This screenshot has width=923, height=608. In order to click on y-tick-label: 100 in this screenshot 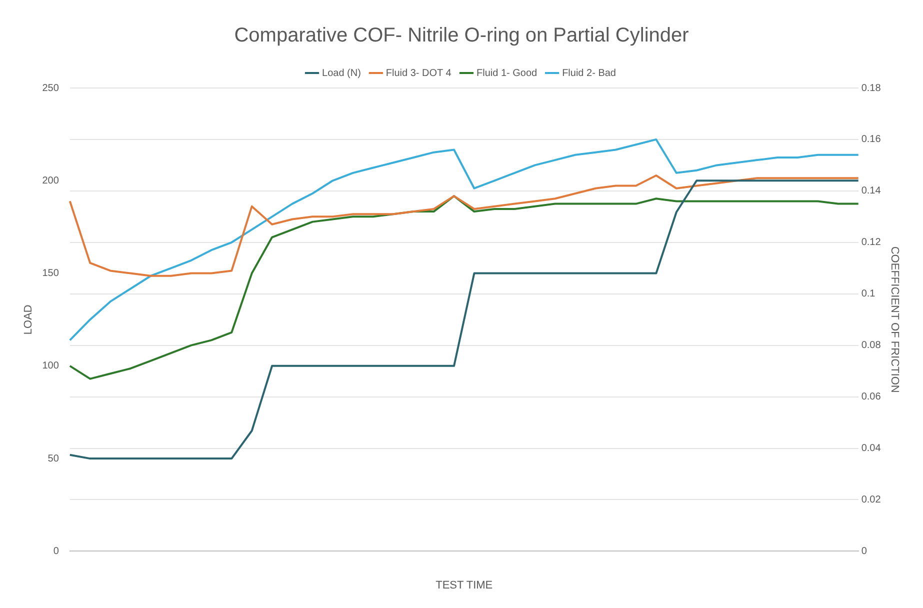, I will do `click(51, 366)`.